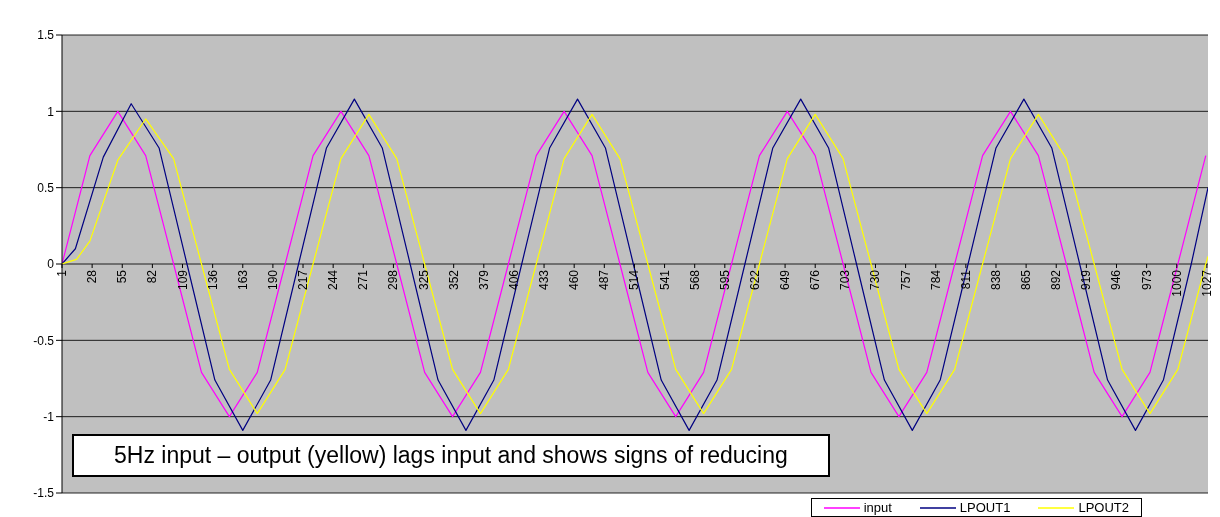  I want to click on x-tick-label: 271, so click(363, 280).